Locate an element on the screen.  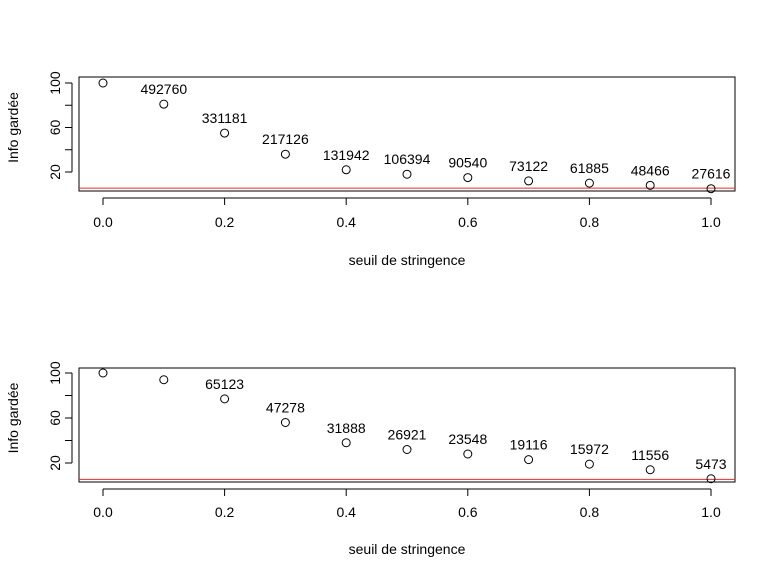
chart1-y-tick-label: 100 is located at coordinates (55, 83).